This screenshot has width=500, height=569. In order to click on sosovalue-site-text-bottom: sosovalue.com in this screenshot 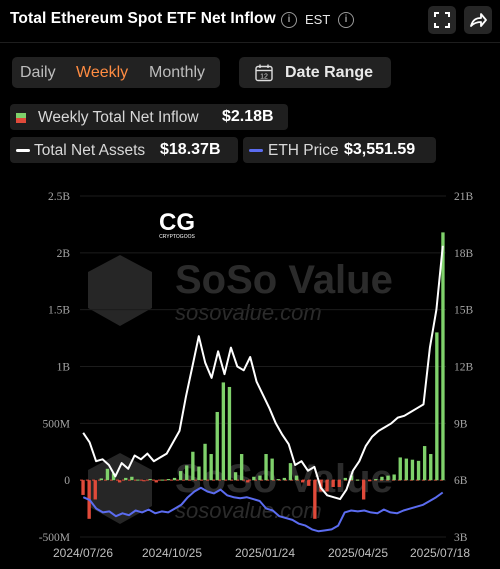, I will do `click(248, 510)`.